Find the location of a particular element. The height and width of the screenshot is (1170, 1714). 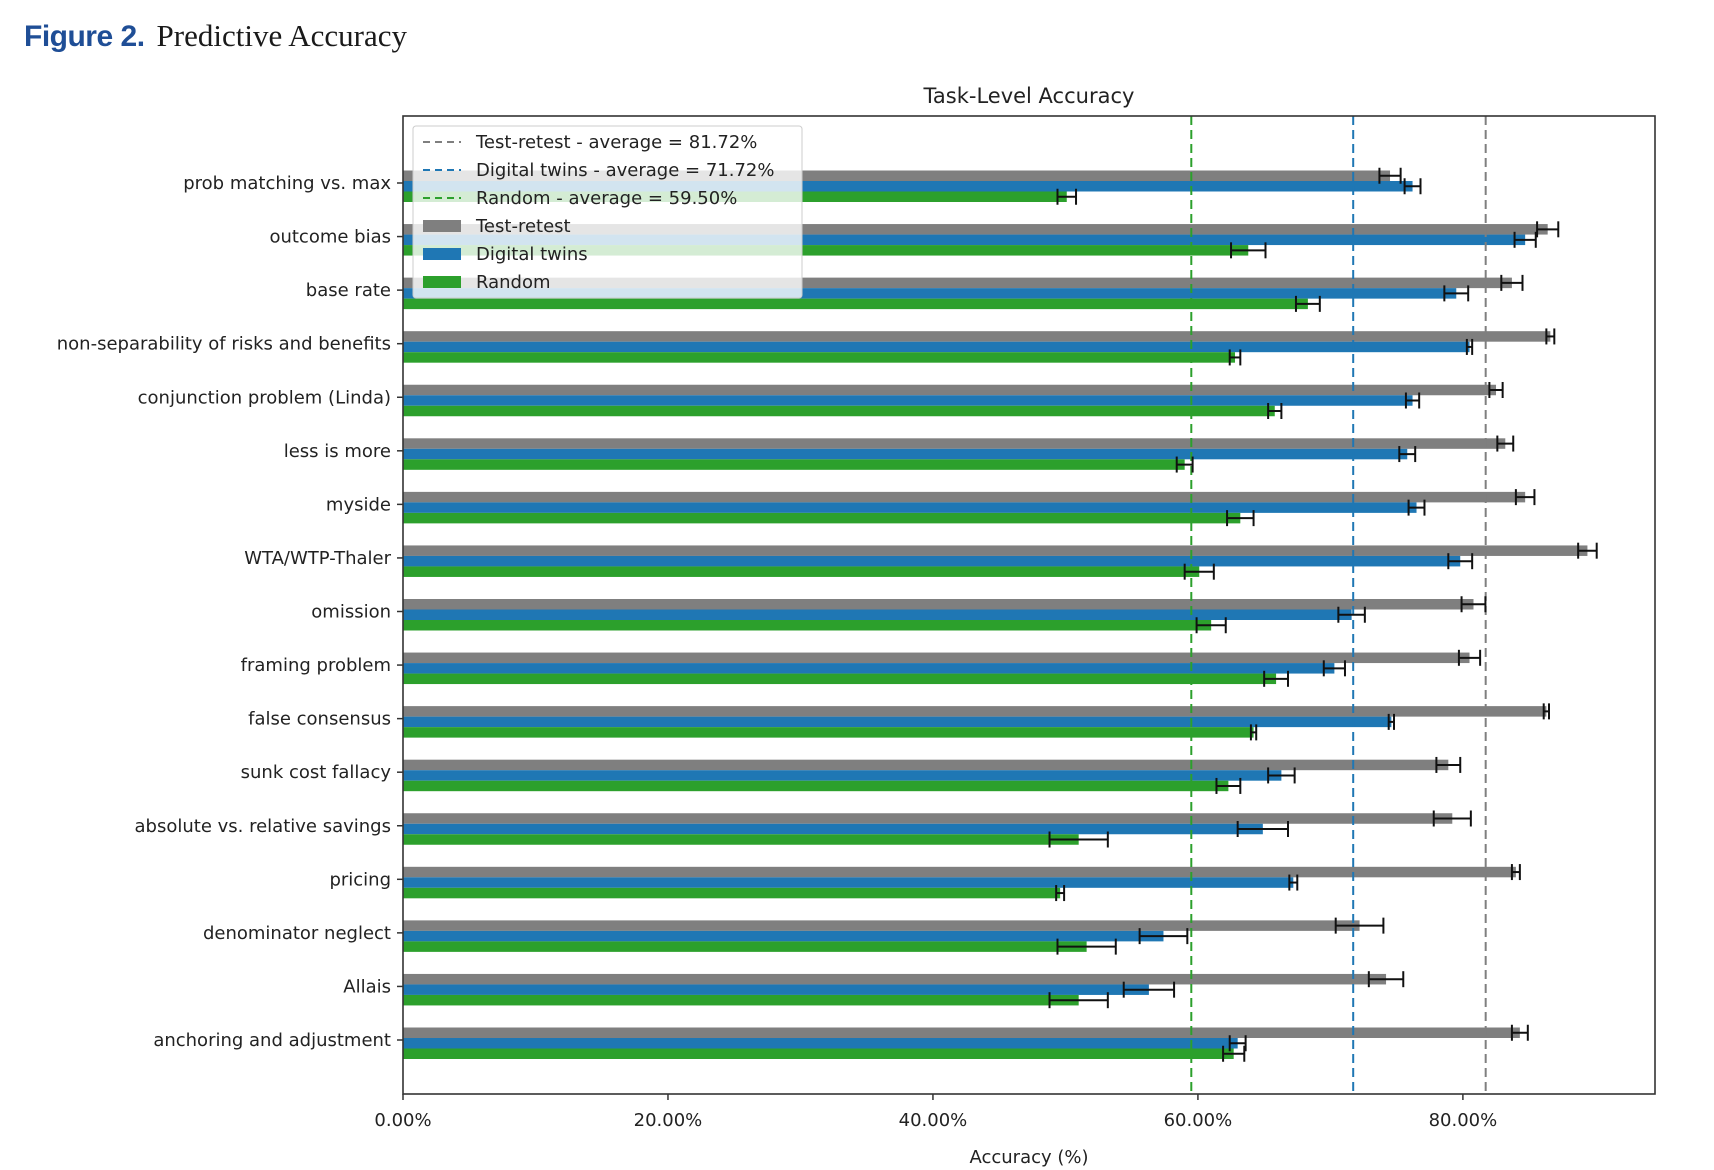

y-tick-label: sunk cost fallacy is located at coordinates (316, 772).